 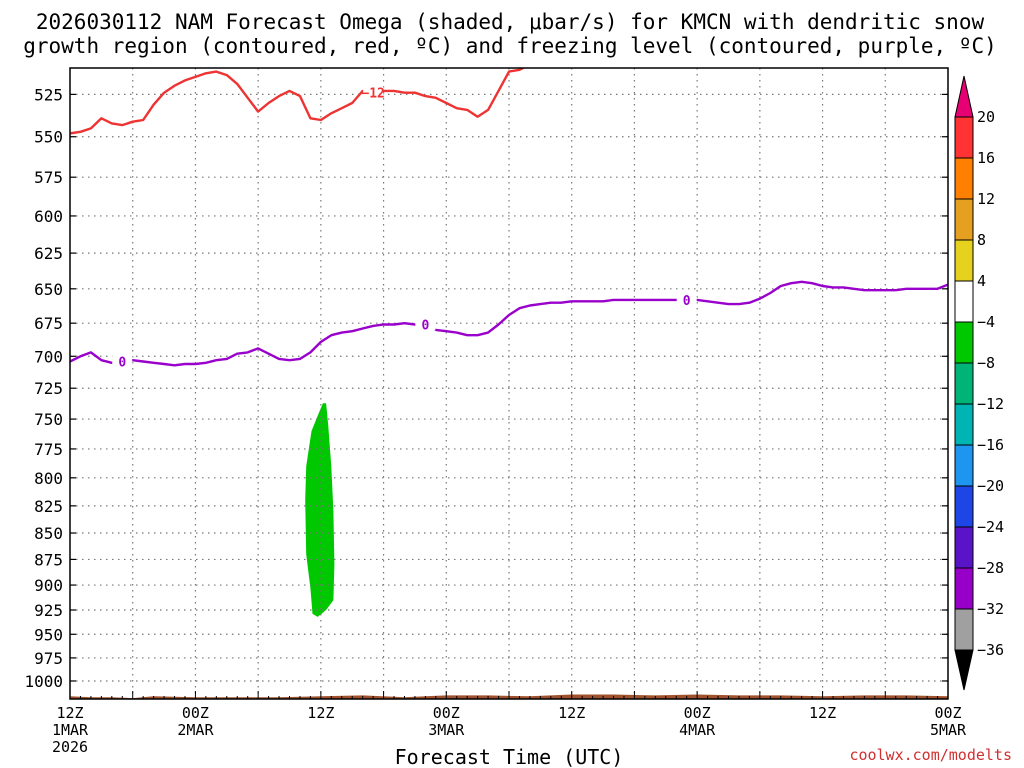 I want to click on x-tick-label-12-0: 00Z, so click(x=195, y=713).